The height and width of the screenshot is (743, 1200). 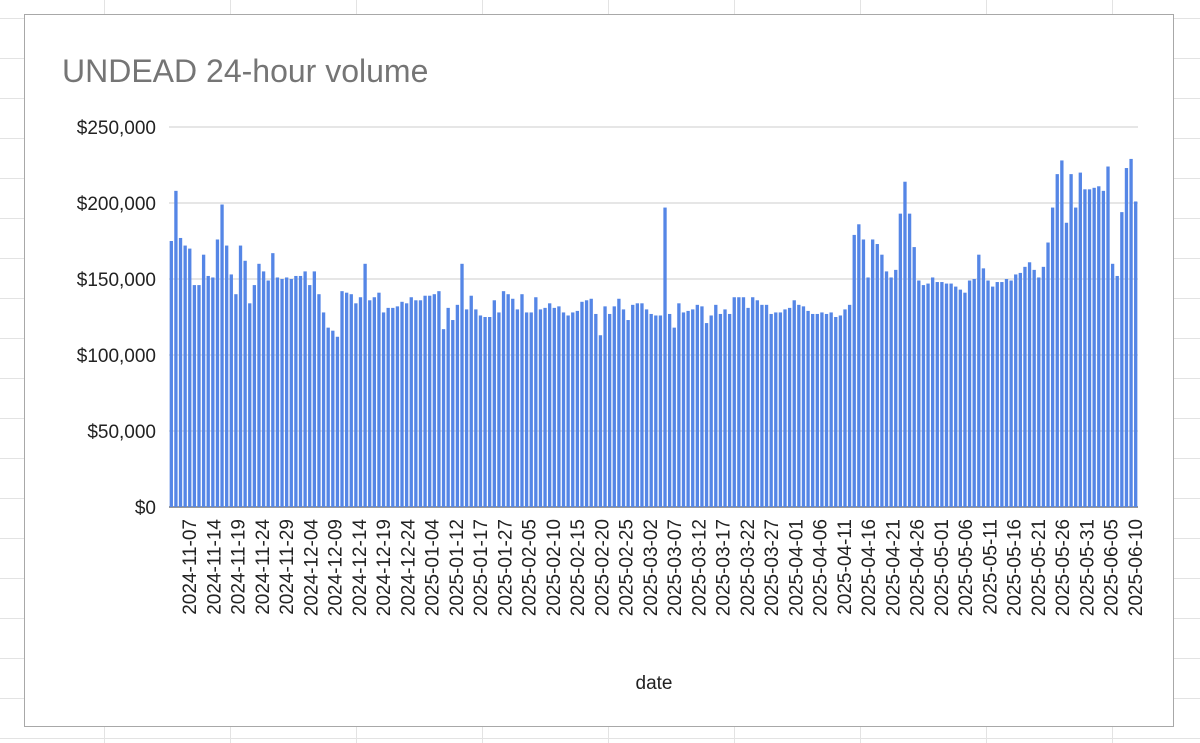 I want to click on x-tick-label: 2025-06-05, so click(x=1112, y=567).